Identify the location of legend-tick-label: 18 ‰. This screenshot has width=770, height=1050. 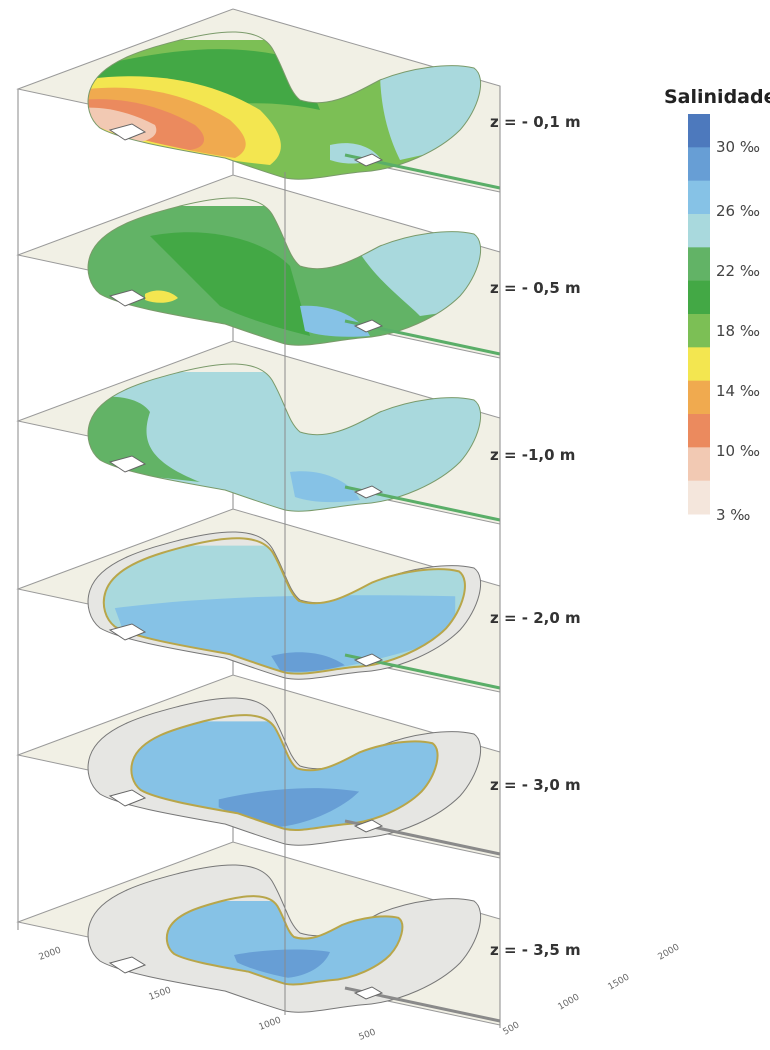
(738, 331).